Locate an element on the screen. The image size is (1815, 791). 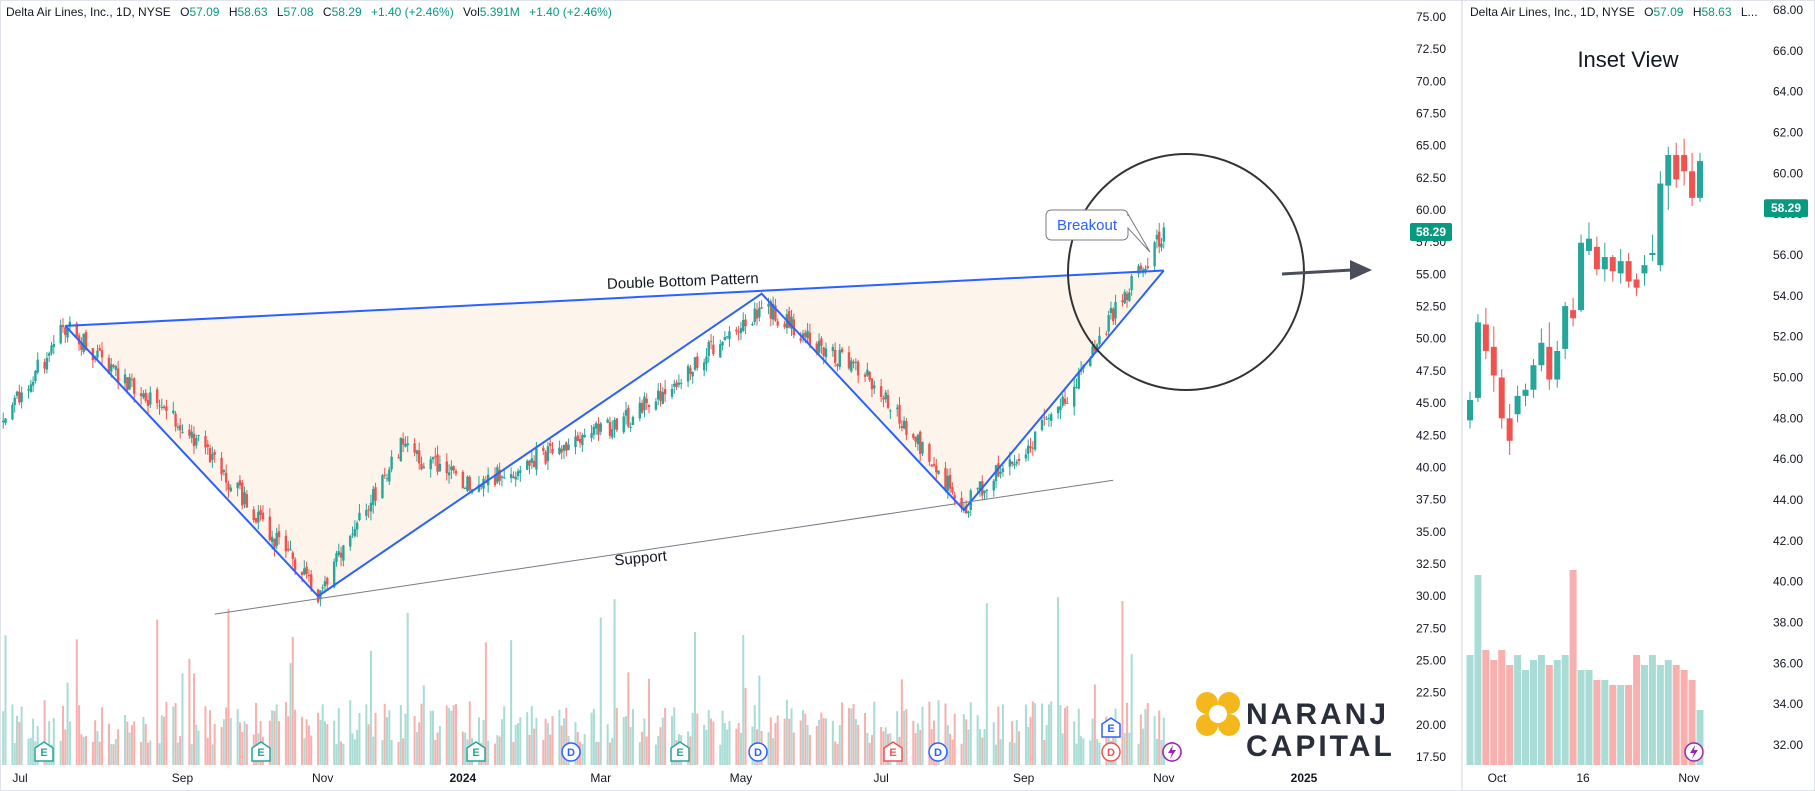
event-marker-letter: E is located at coordinates (260, 753).